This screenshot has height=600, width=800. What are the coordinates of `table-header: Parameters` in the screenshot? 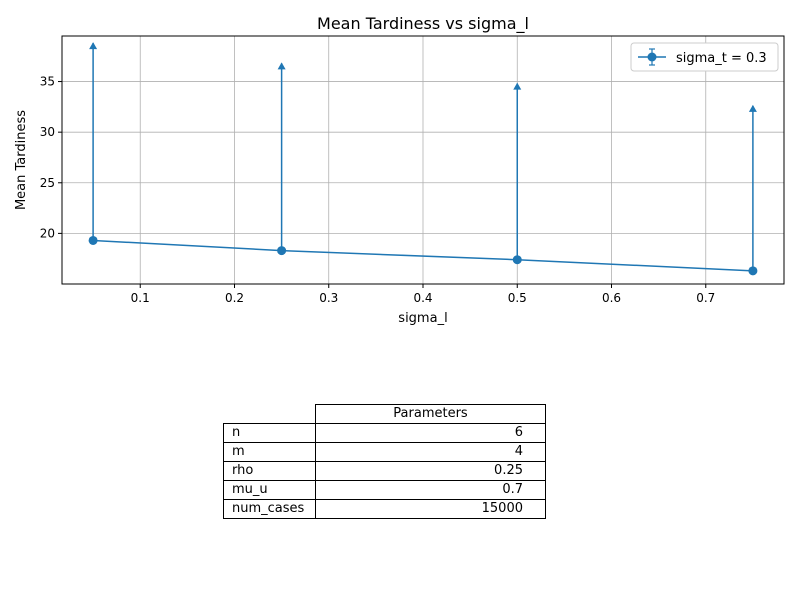 It's located at (430, 414).